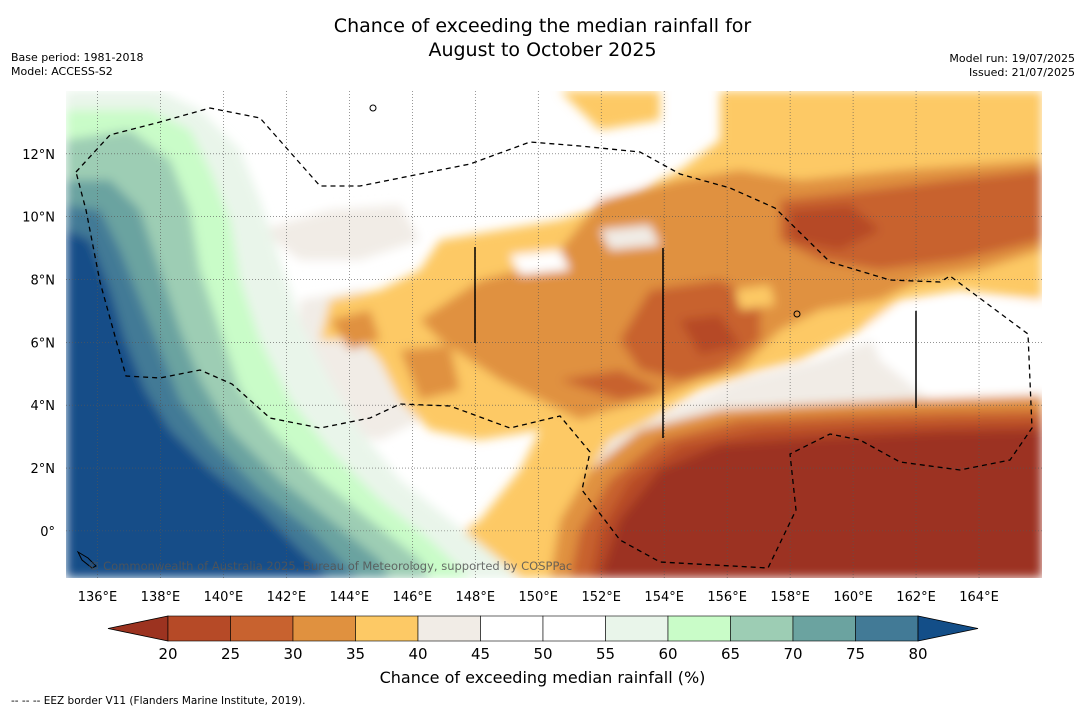 This screenshot has width=1085, height=713. What do you see at coordinates (43, 469) in the screenshot?
I see `latitude-tick-label: 2°N` at bounding box center [43, 469].